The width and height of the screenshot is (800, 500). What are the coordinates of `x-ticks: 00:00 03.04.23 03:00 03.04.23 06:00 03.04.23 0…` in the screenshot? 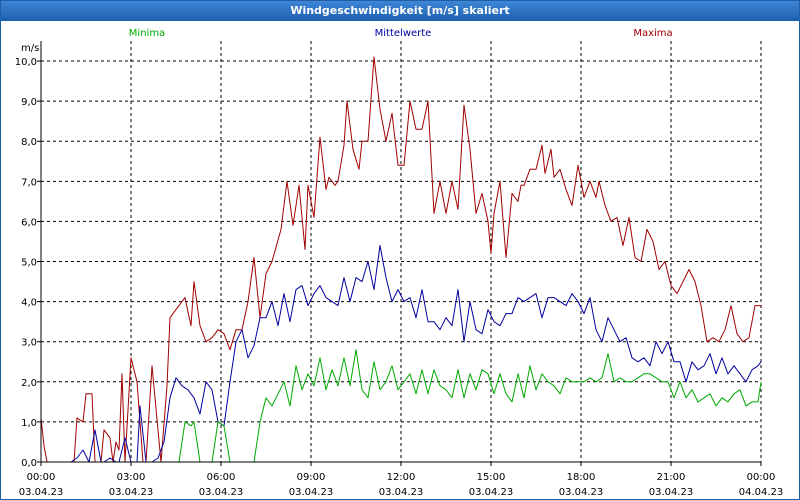 It's located at (401, 480).